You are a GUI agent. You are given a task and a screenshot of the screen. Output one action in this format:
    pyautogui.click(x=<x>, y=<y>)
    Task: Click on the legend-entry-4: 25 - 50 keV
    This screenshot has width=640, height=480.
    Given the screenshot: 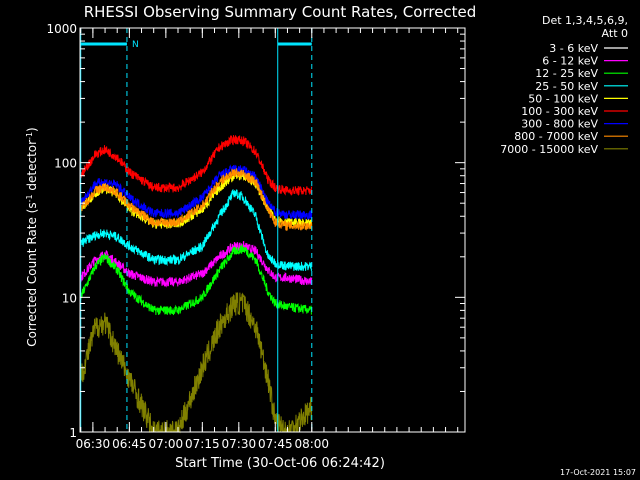 What is the action you would take?
    pyautogui.click(x=566, y=86)
    